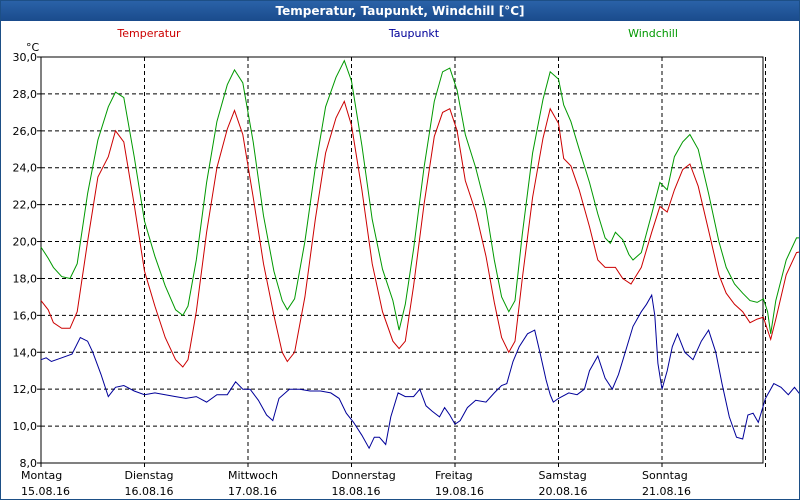 The height and width of the screenshot is (500, 800). I want to click on y-tick-label: 20,0, so click(25, 242).